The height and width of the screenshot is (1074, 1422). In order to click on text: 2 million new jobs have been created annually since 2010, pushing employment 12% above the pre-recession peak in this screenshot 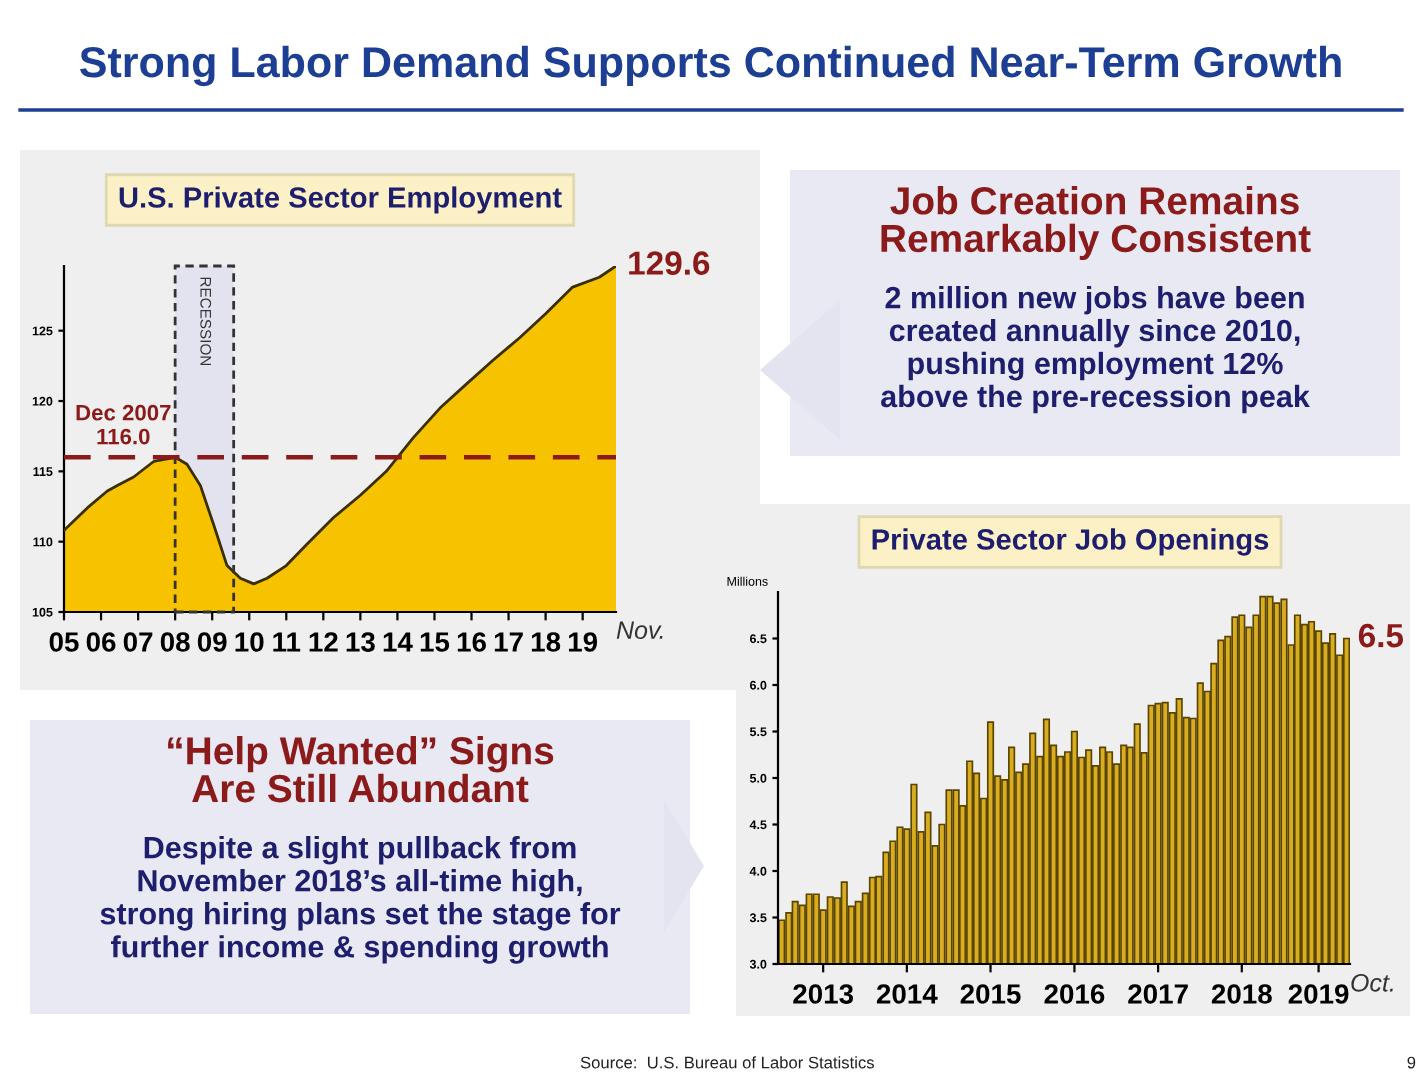, I will do `click(1095, 350)`.